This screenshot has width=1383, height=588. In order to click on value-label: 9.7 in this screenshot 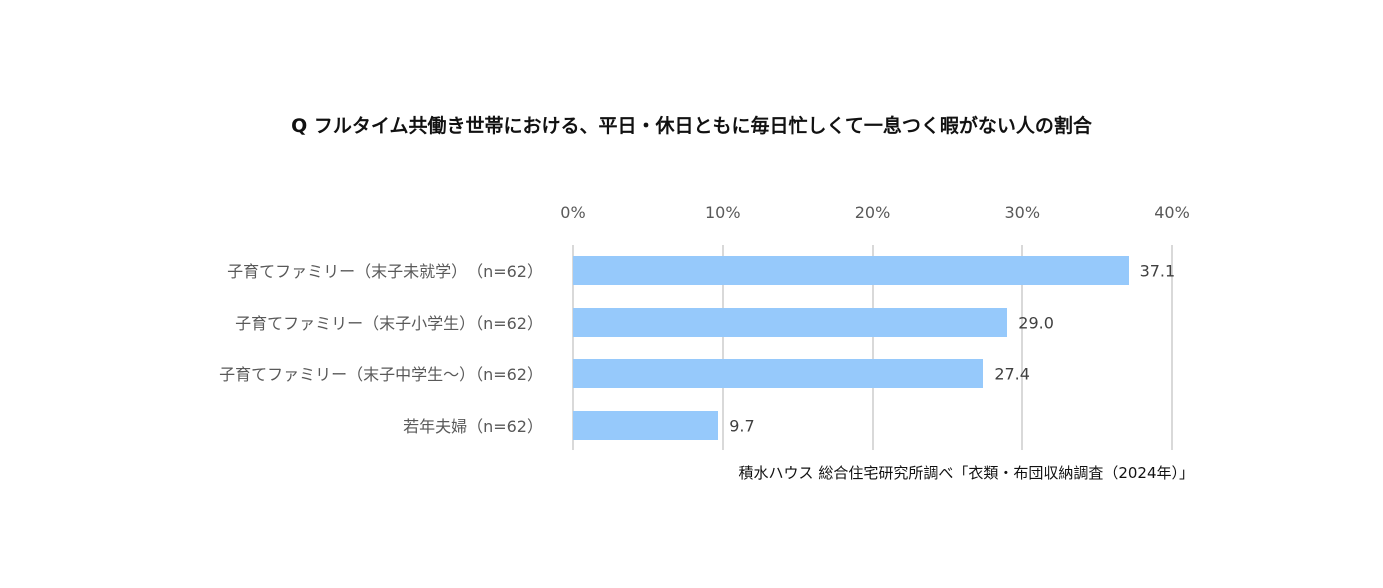, I will do `click(742, 426)`.